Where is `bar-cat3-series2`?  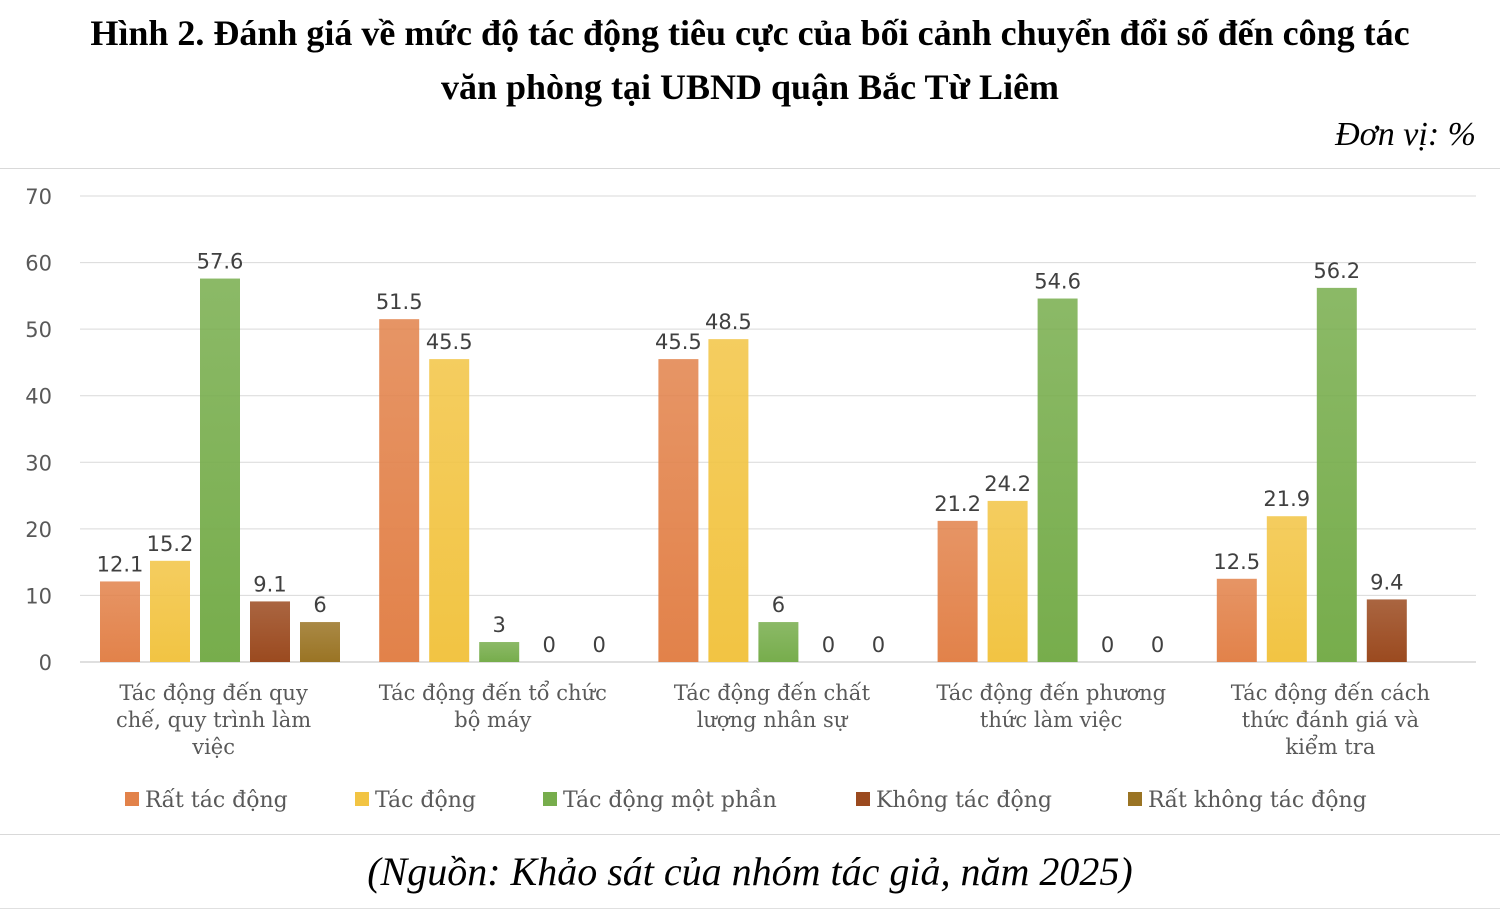 bar-cat3-series2 is located at coordinates (1057, 480).